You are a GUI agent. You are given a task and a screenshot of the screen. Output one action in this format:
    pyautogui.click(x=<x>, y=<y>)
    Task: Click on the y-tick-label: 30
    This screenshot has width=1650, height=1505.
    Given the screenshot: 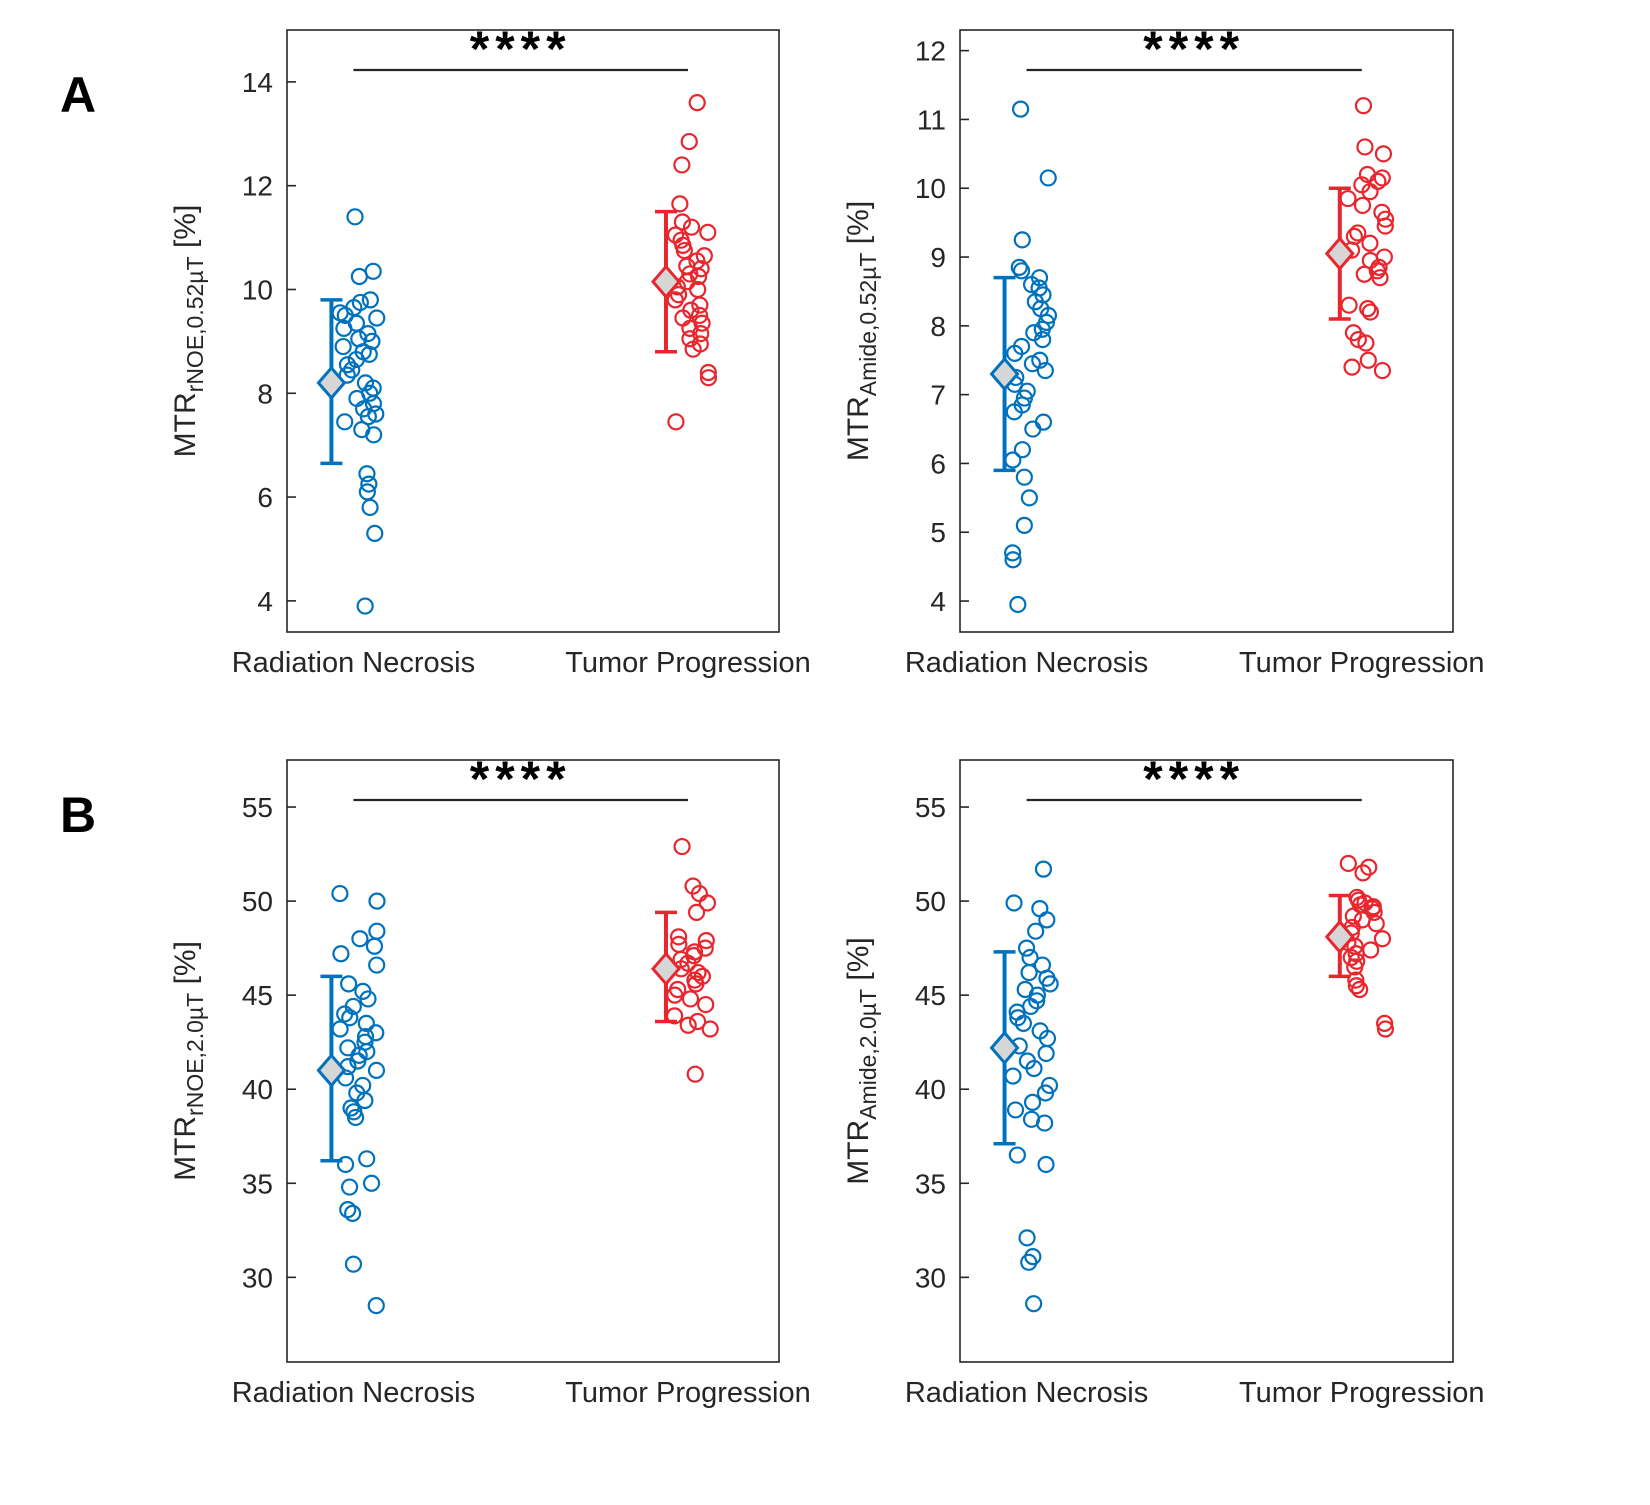 What is the action you would take?
    pyautogui.click(x=257, y=1277)
    